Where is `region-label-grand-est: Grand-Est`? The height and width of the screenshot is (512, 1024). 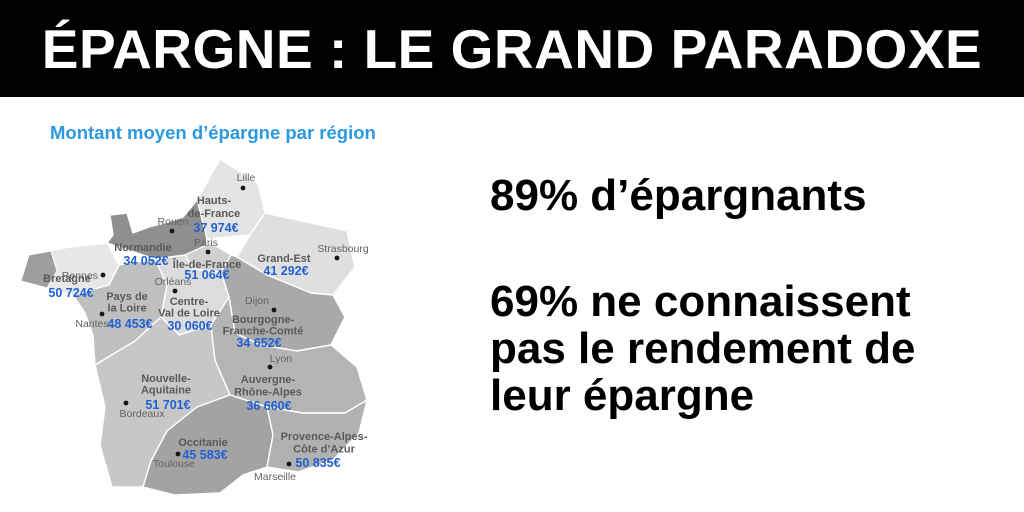 region-label-grand-est: Grand-Est is located at coordinates (284, 259).